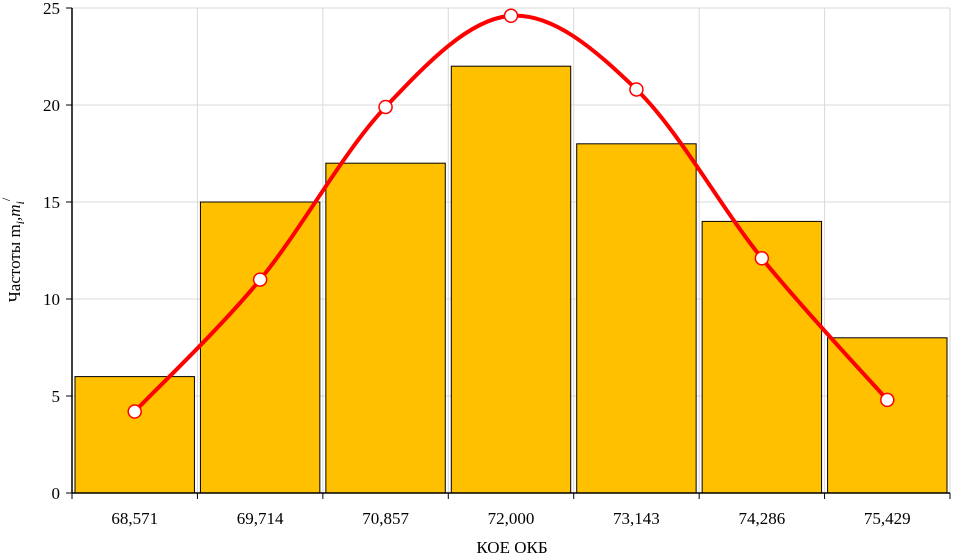 This screenshot has width=953, height=556. I want to click on x-tick-label: 69,714, so click(260, 518).